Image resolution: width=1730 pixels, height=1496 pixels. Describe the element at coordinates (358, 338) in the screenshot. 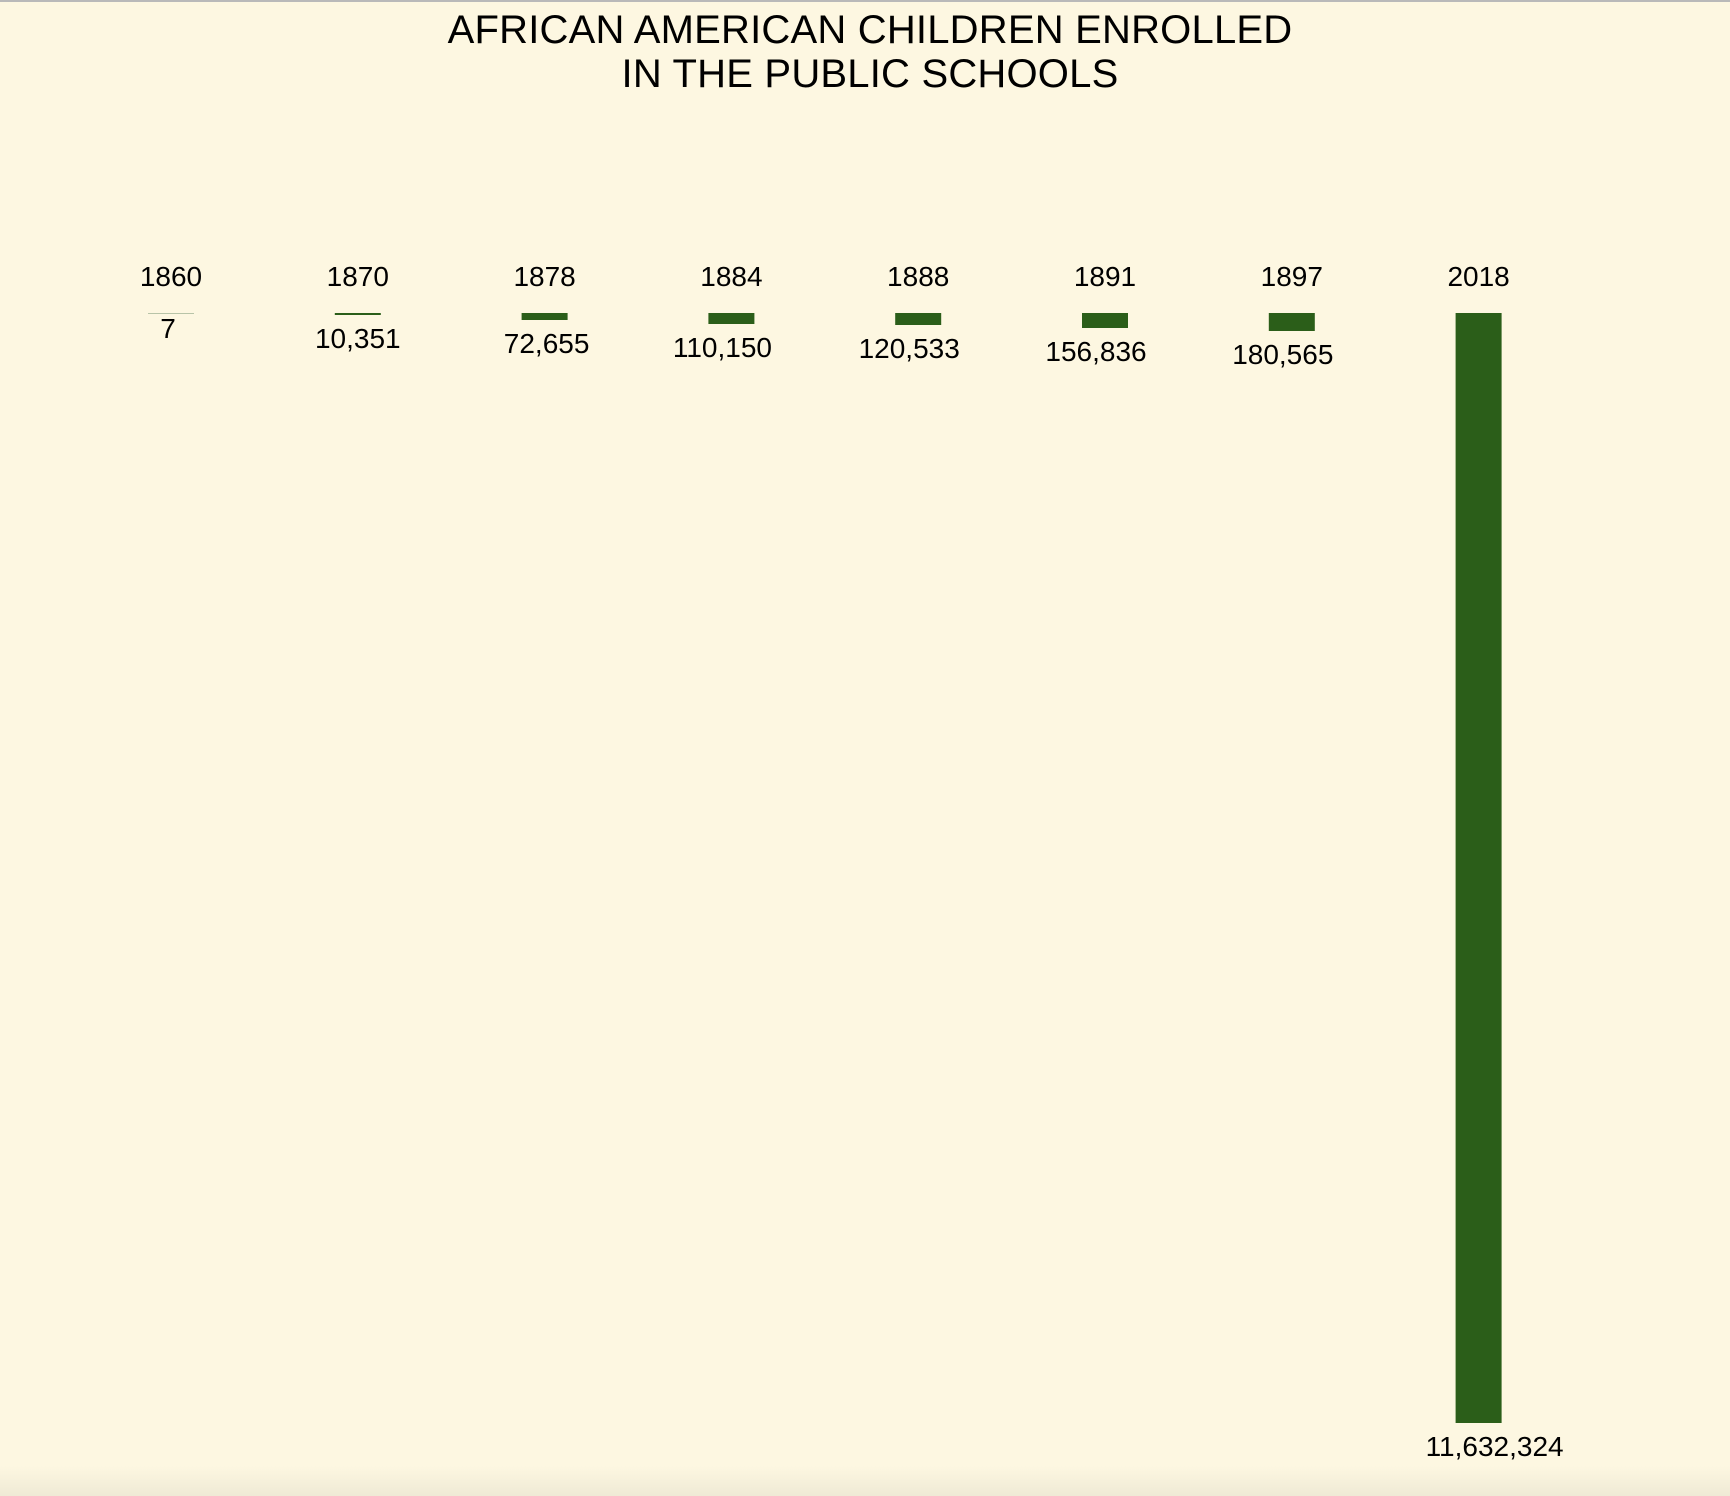

I see `value-label-1870: 10,351` at that location.